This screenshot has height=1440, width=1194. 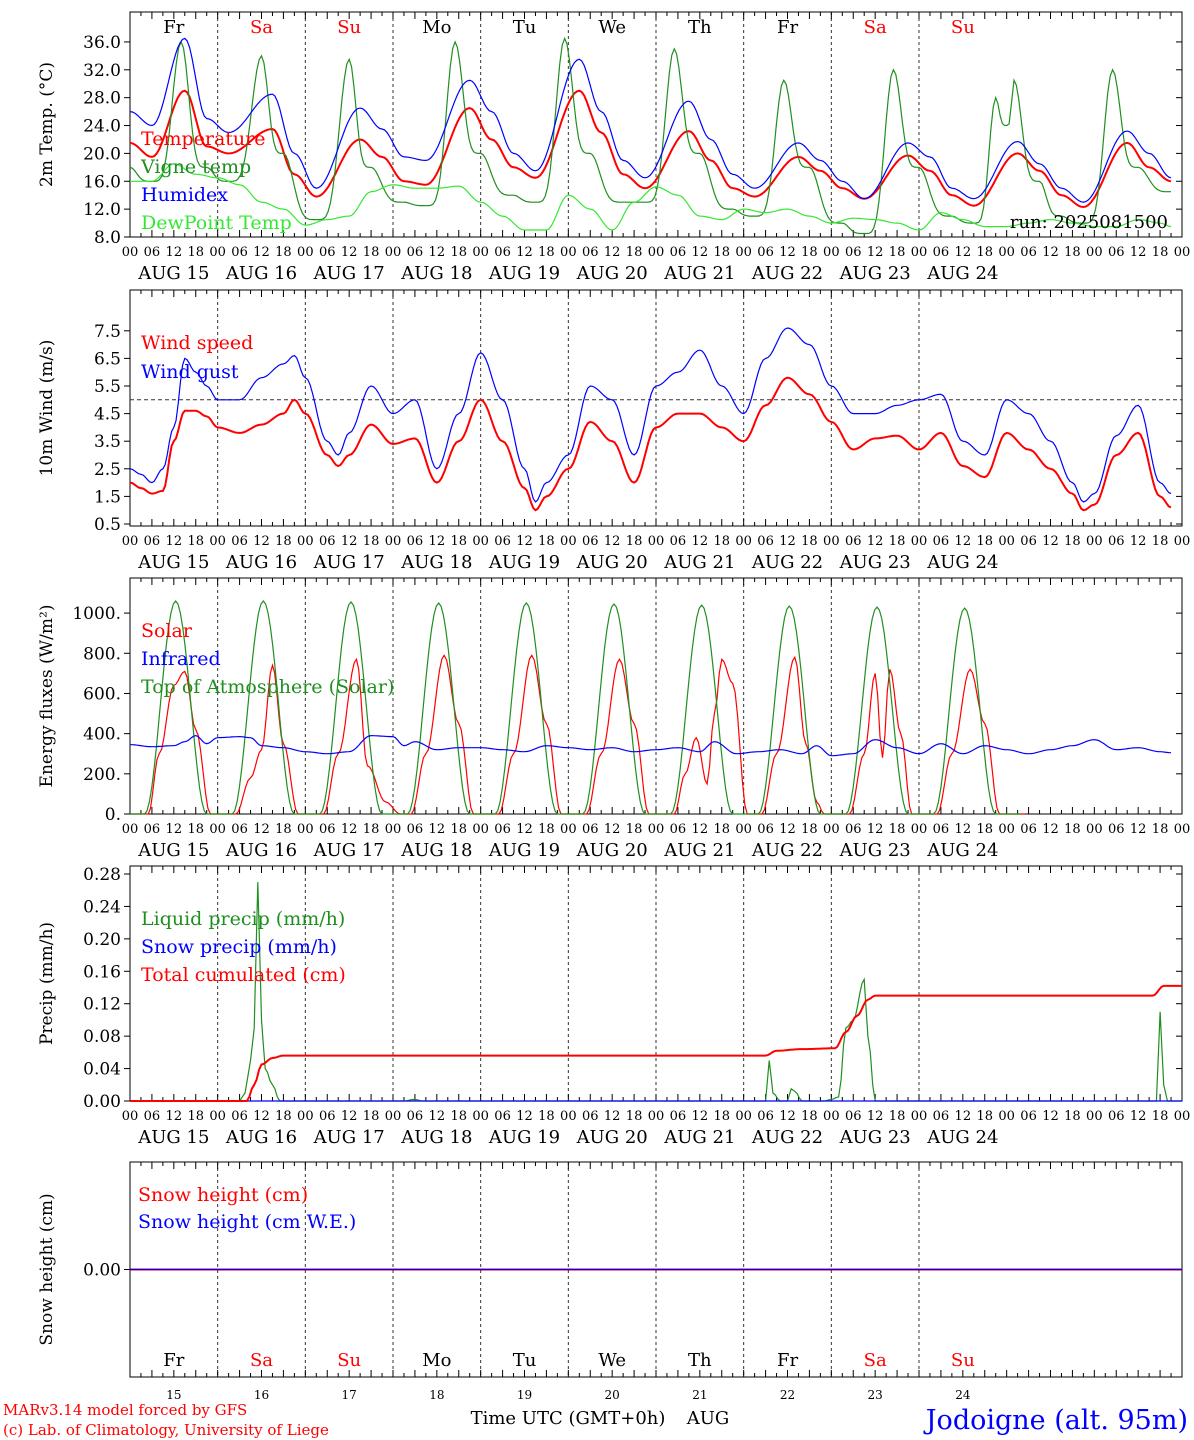 I want to click on legend-entry: Solar, so click(x=167, y=631).